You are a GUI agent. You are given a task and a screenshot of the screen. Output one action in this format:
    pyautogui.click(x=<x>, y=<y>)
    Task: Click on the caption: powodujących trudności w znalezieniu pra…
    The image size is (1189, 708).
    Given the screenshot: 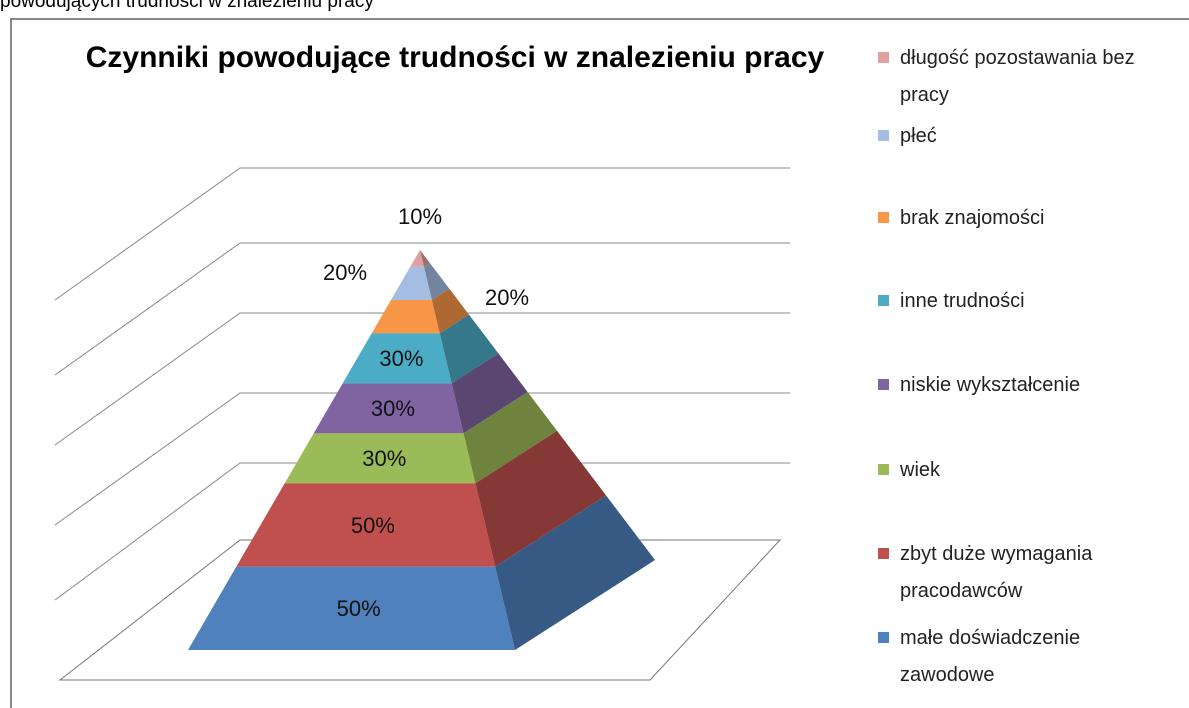 What is the action you would take?
    pyautogui.click(x=187, y=6)
    